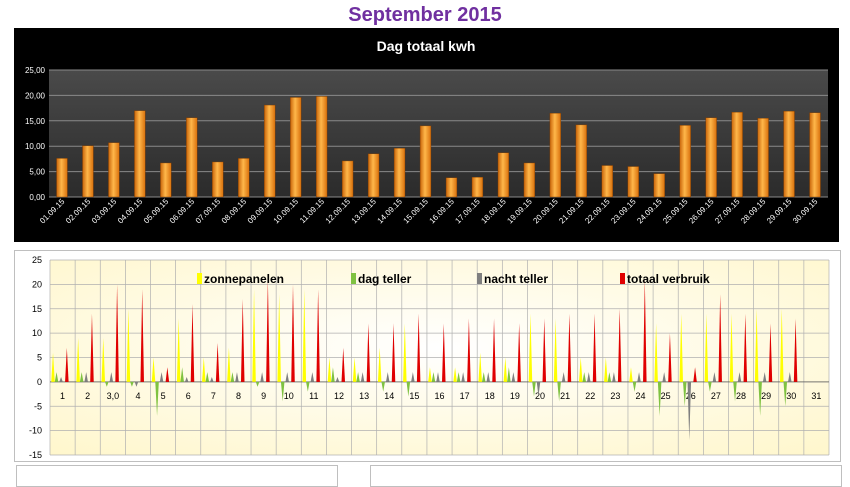 This screenshot has width=850, height=487. Describe the element at coordinates (130, 211) in the screenshot. I see `bar-x-label: 04.09.15` at that location.